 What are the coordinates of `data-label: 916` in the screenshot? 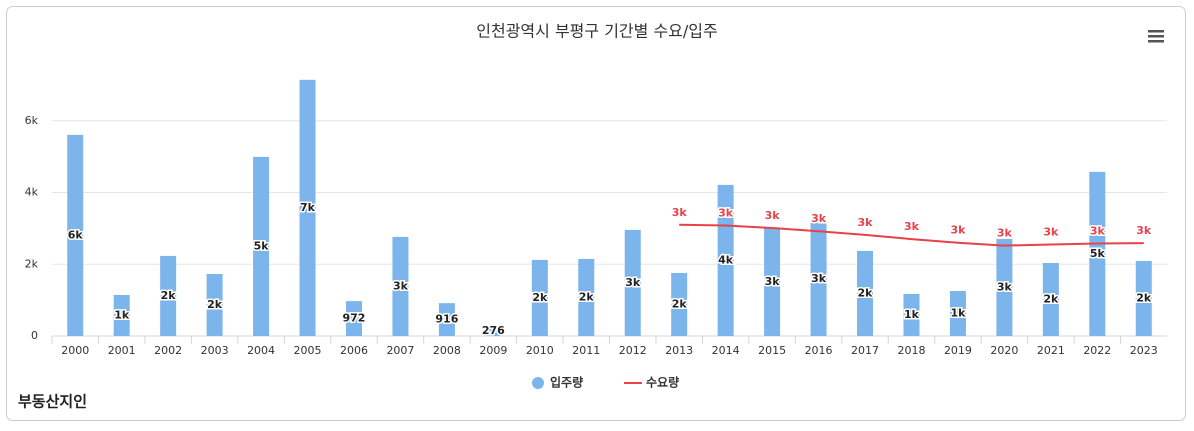 It's located at (446, 319).